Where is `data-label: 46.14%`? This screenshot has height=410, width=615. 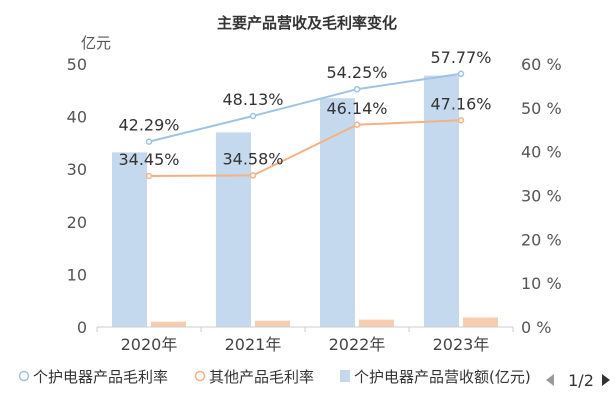
data-label: 46.14% is located at coordinates (356, 108).